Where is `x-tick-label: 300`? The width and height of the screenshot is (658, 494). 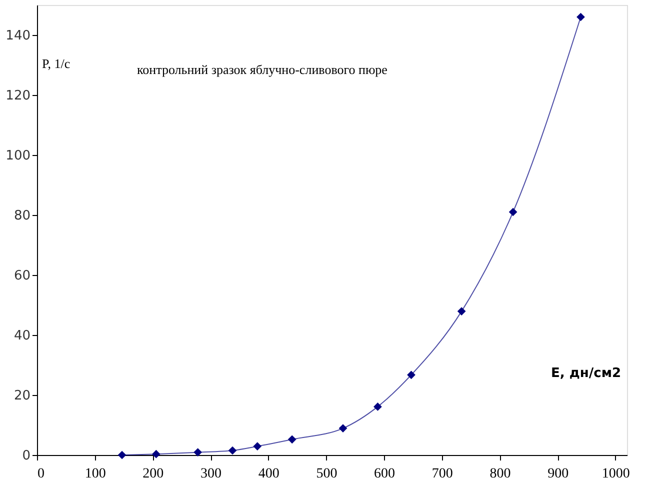 x-tick-label: 300 is located at coordinates (211, 474).